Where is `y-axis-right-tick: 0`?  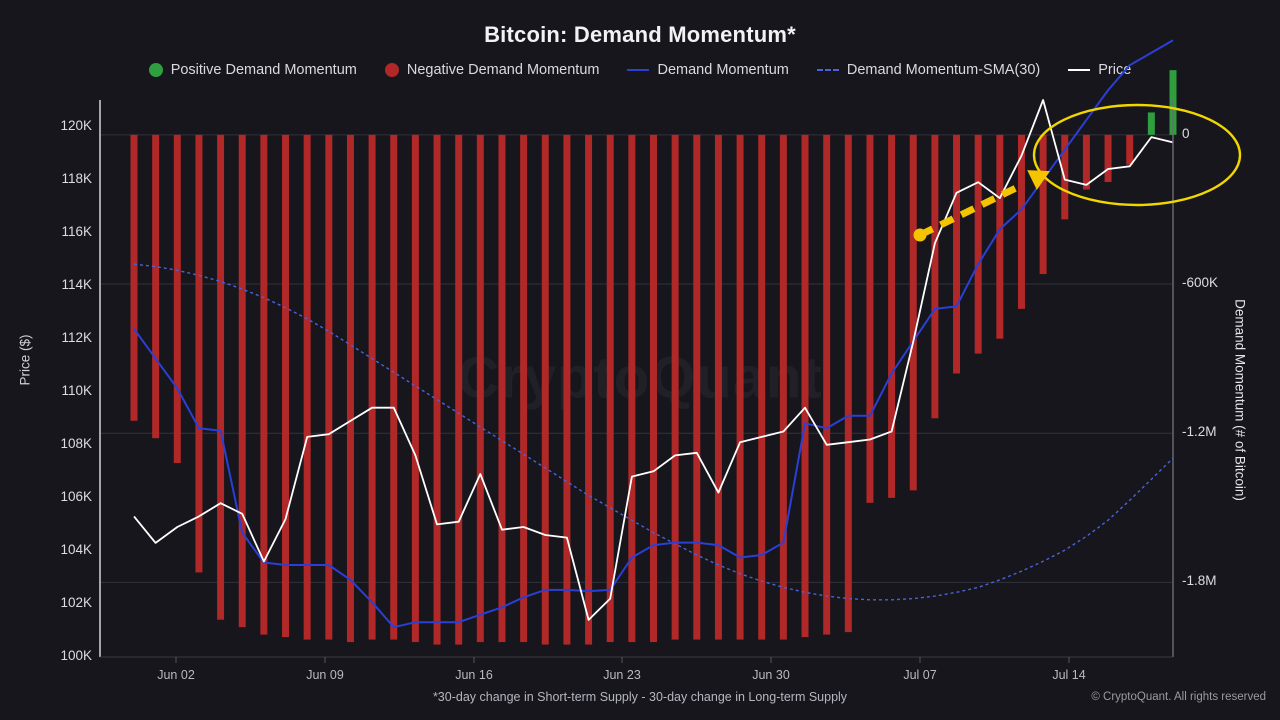 y-axis-right-tick: 0 is located at coordinates (1186, 133).